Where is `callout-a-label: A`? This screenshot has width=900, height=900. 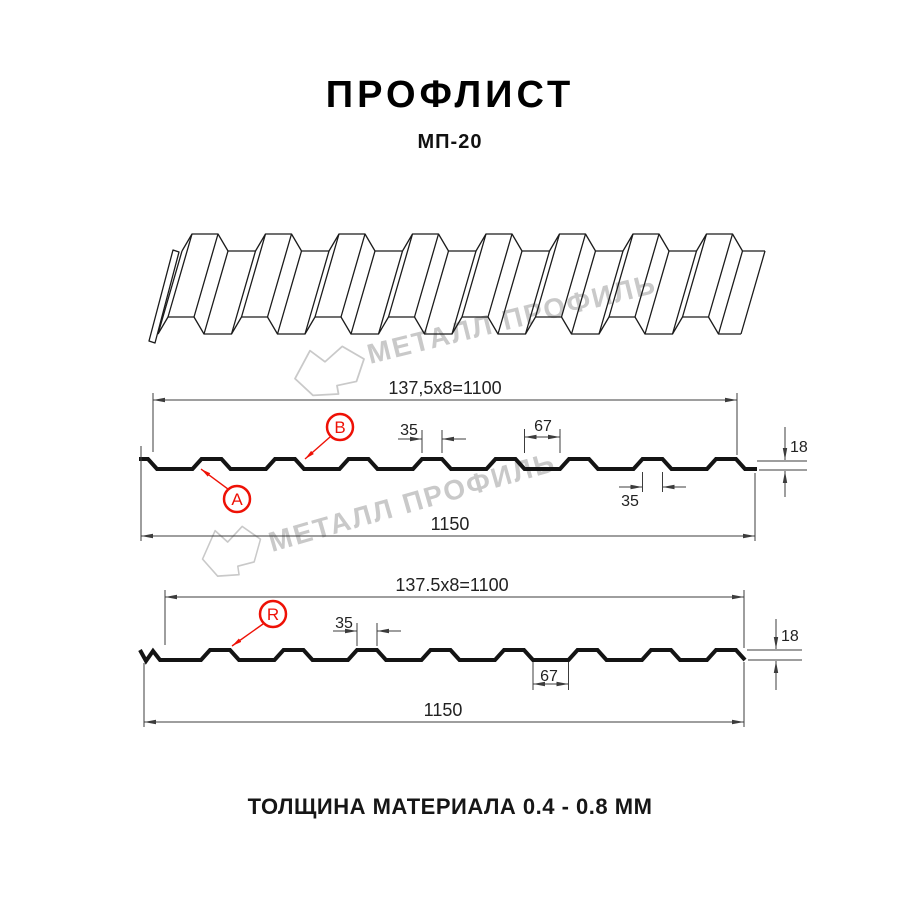
callout-a-label: A is located at coordinates (237, 499).